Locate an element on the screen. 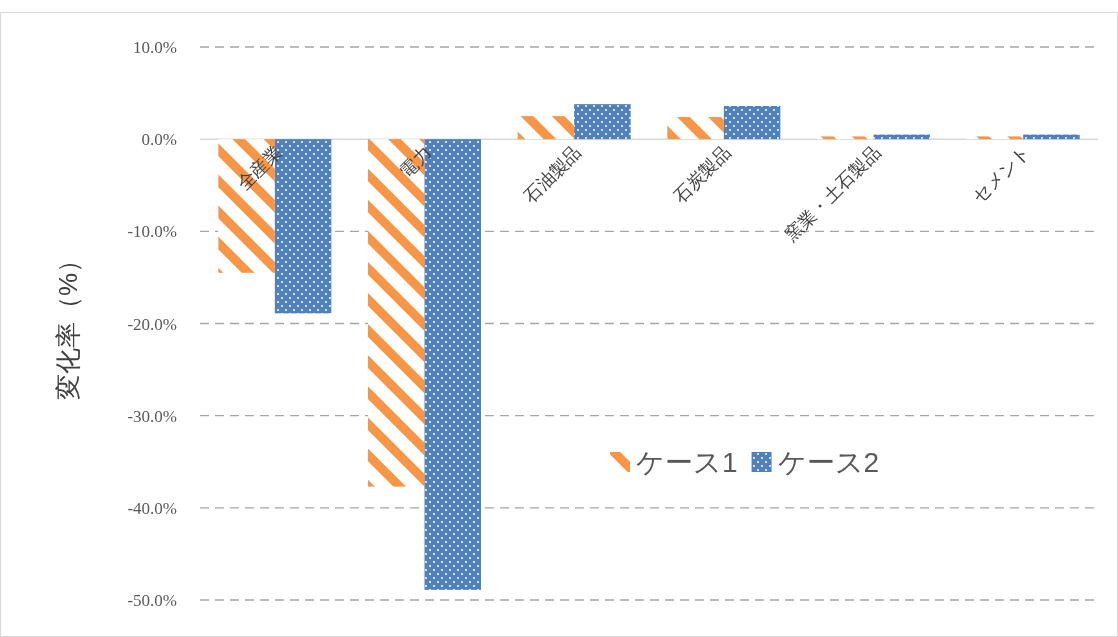  x-tick-label: 窯業・土石製品 is located at coordinates (833, 193).